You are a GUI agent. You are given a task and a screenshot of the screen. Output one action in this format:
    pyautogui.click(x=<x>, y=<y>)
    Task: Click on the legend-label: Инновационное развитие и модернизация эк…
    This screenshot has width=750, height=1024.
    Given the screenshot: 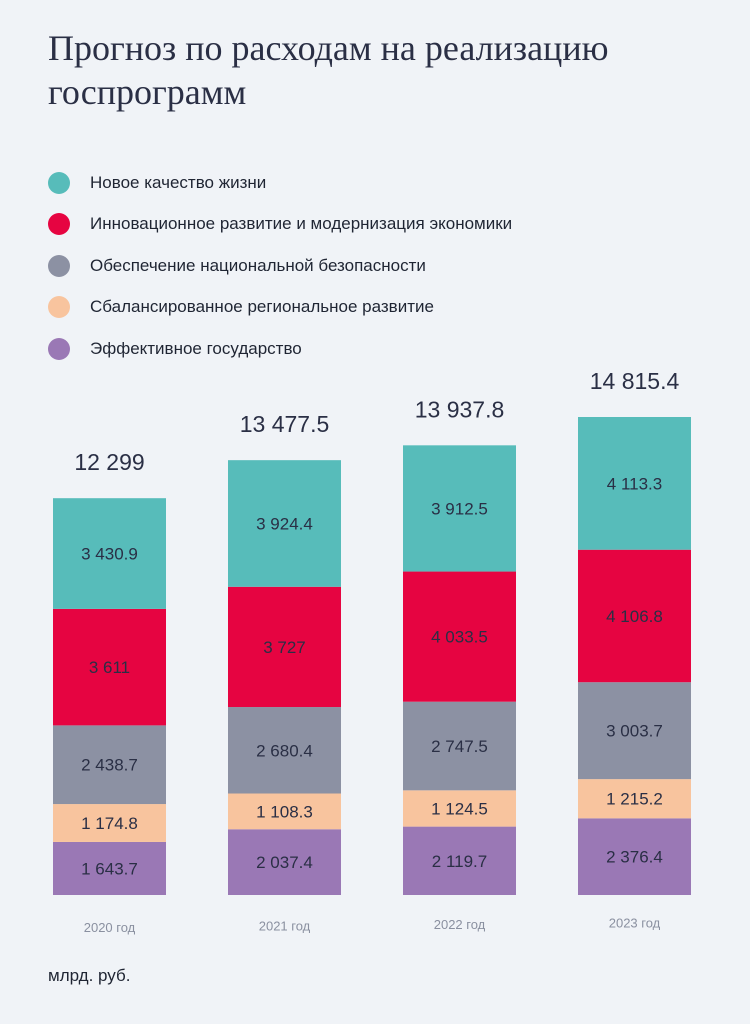 What is the action you would take?
    pyautogui.click(x=301, y=224)
    